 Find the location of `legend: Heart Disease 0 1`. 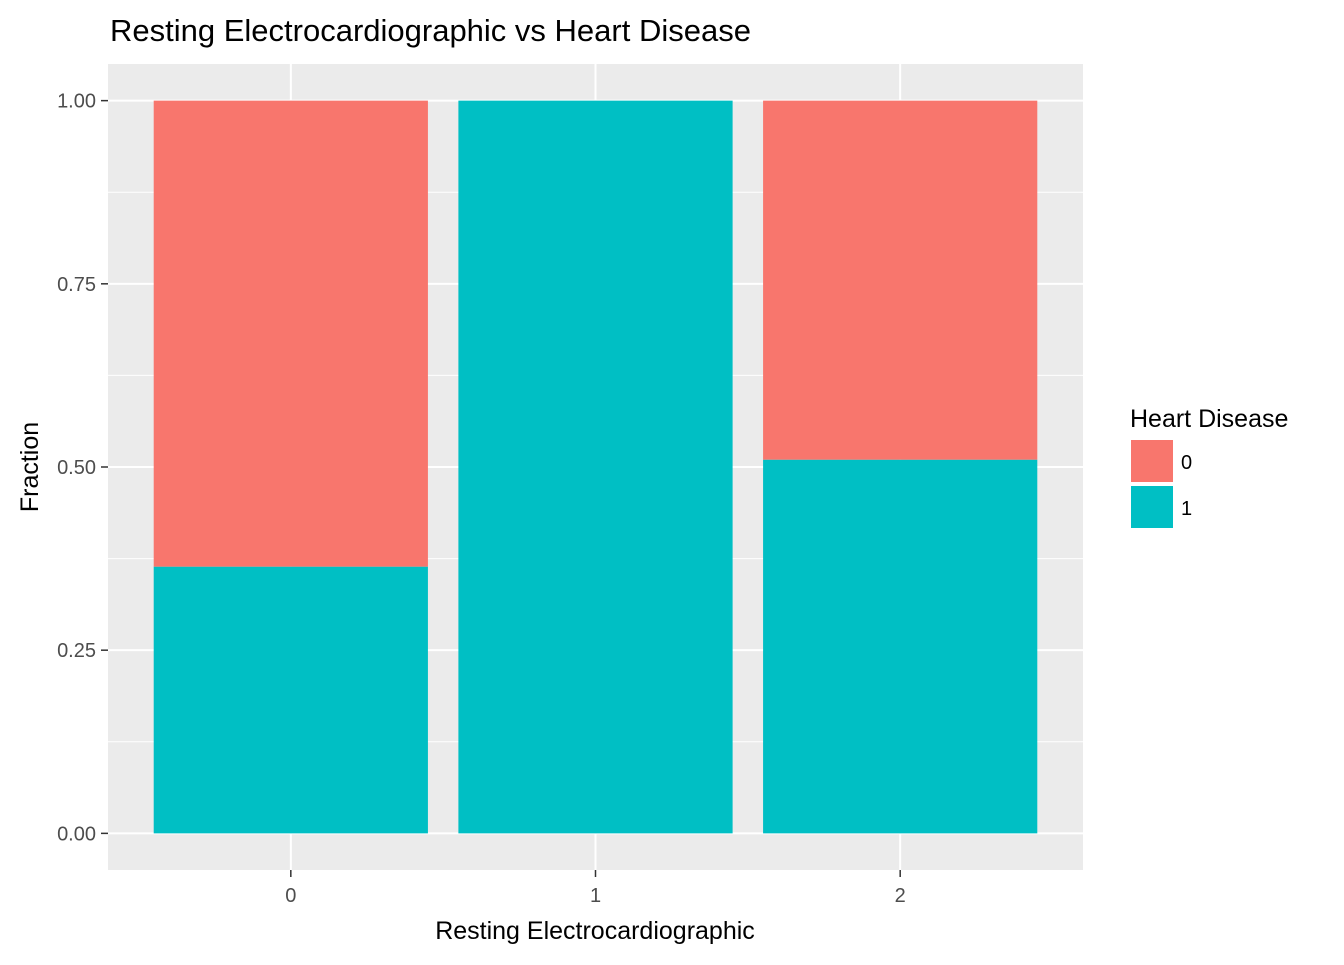

legend: Heart Disease 0 1 is located at coordinates (1209, 466).